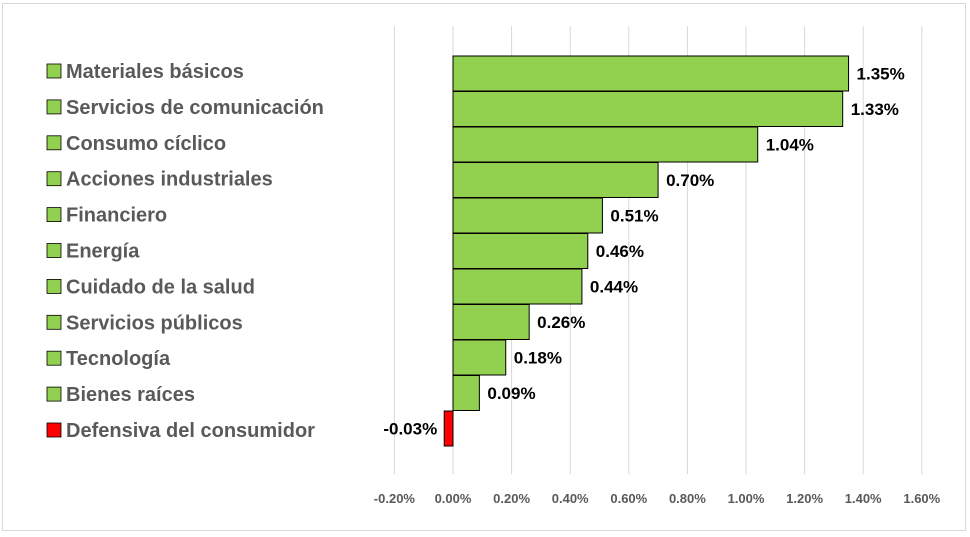 Image resolution: width=970 pixels, height=537 pixels. I want to click on data-label: 1.35%, so click(881, 74).